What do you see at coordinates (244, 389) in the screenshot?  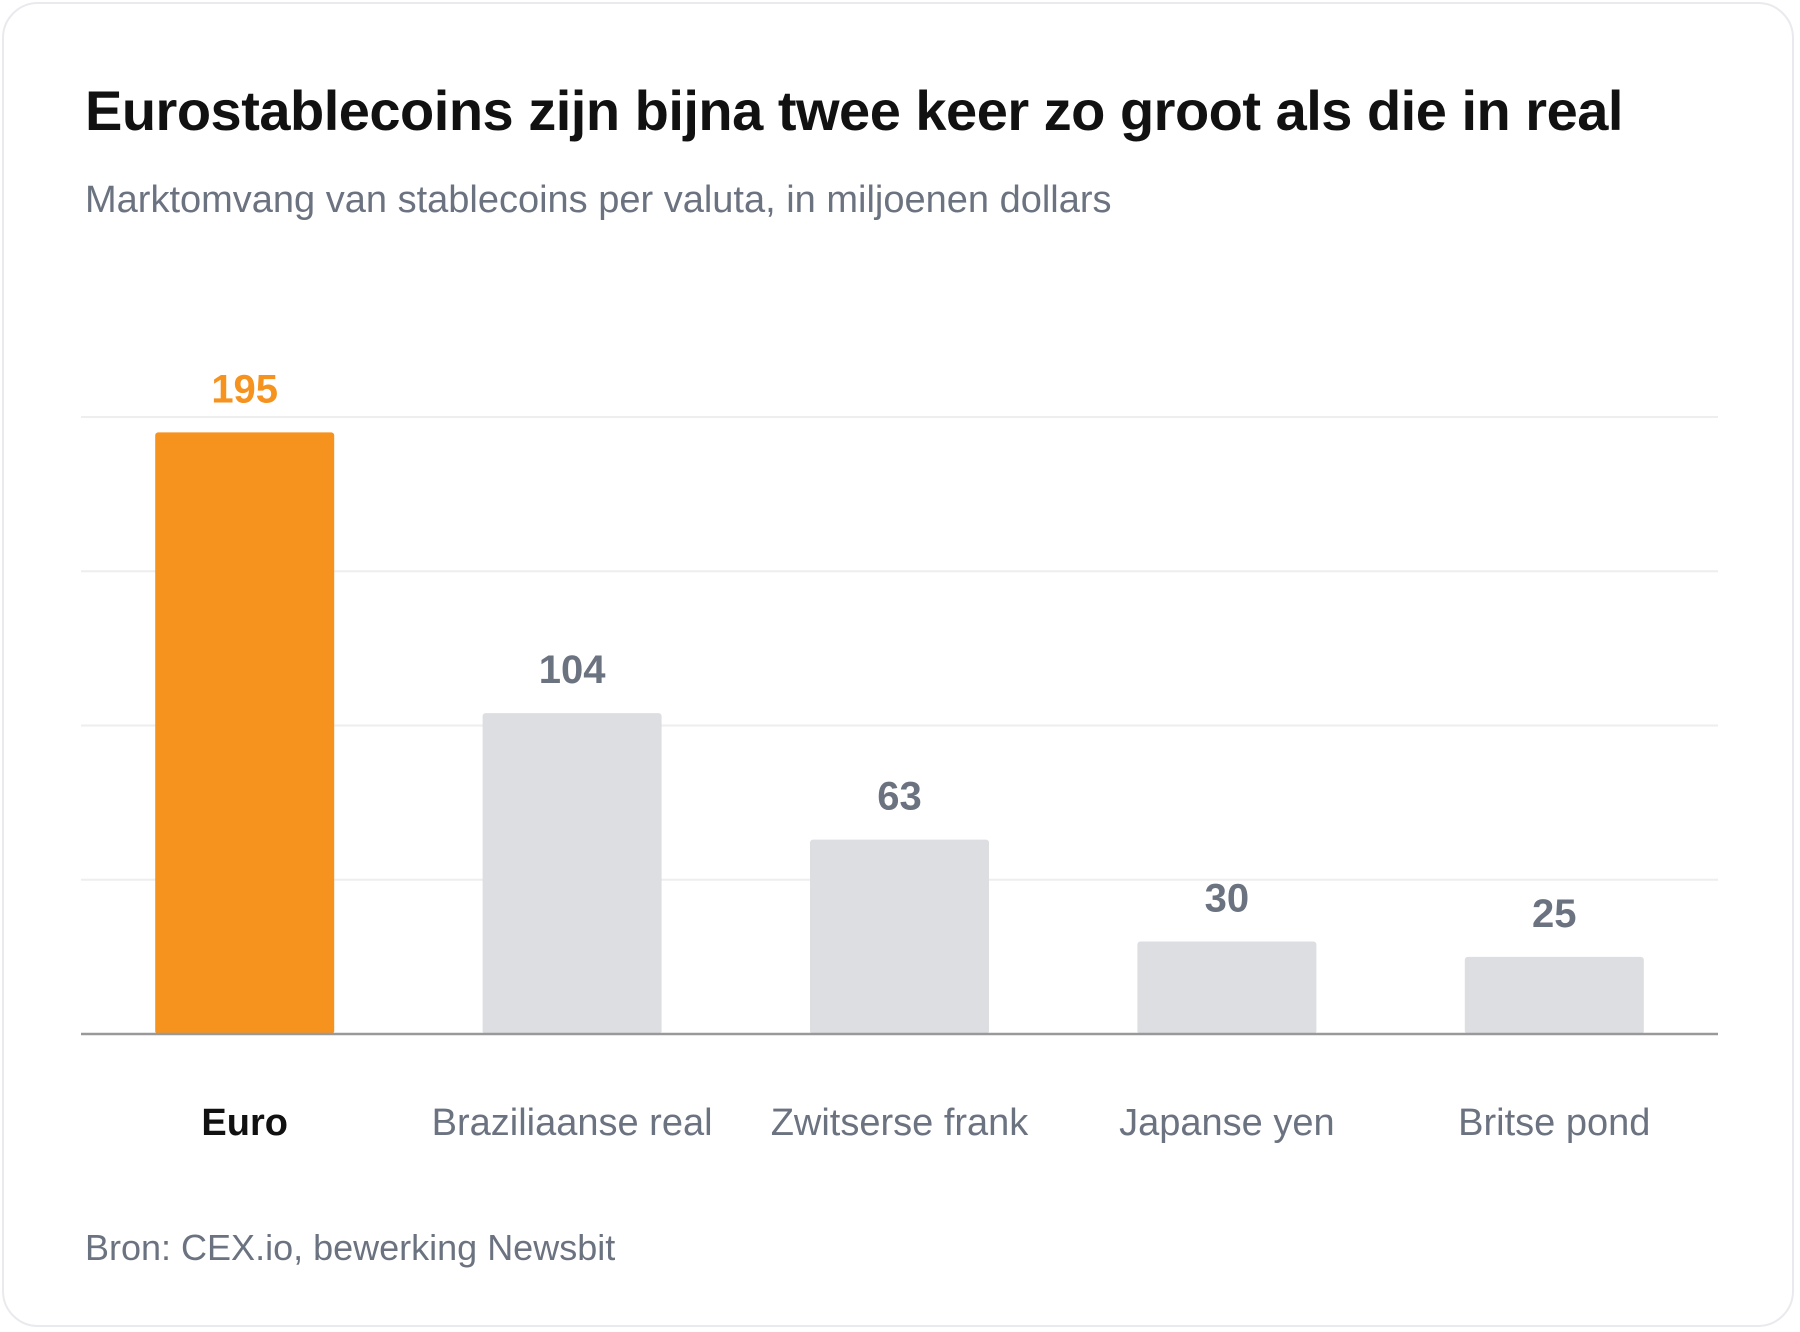 I see `value-label: 195` at bounding box center [244, 389].